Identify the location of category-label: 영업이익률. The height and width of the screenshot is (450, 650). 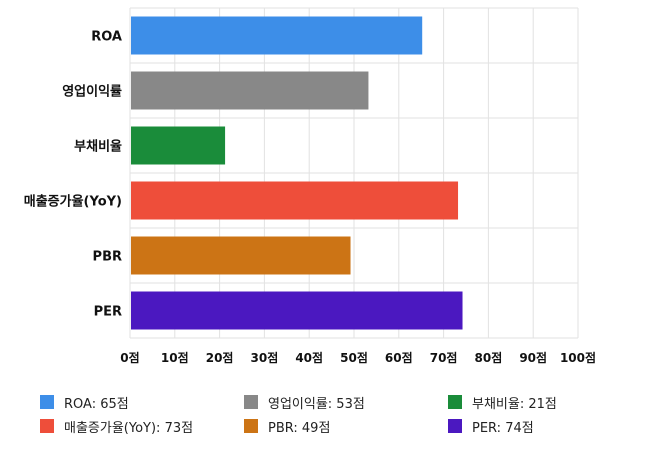
(92, 92).